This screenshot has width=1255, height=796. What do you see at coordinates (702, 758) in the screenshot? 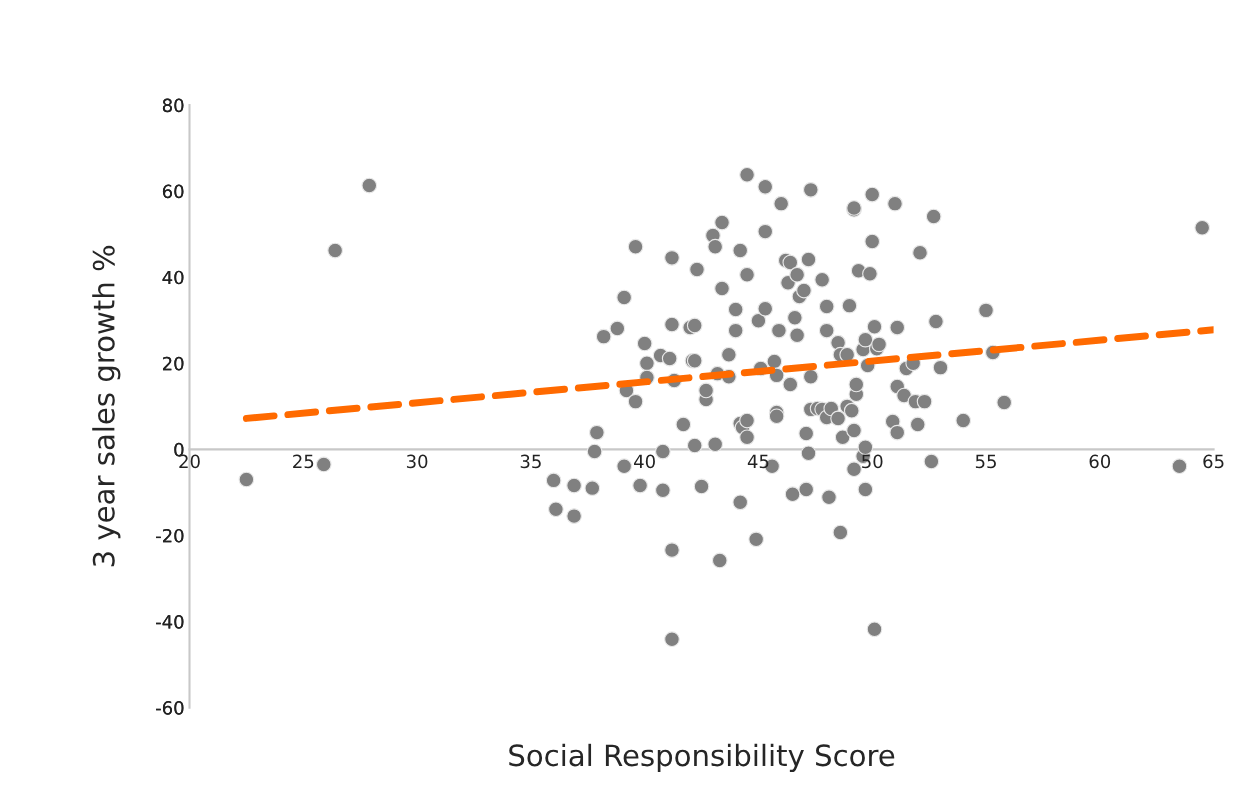
I see `x-axis-title: Social Responsibility Score` at bounding box center [702, 758].